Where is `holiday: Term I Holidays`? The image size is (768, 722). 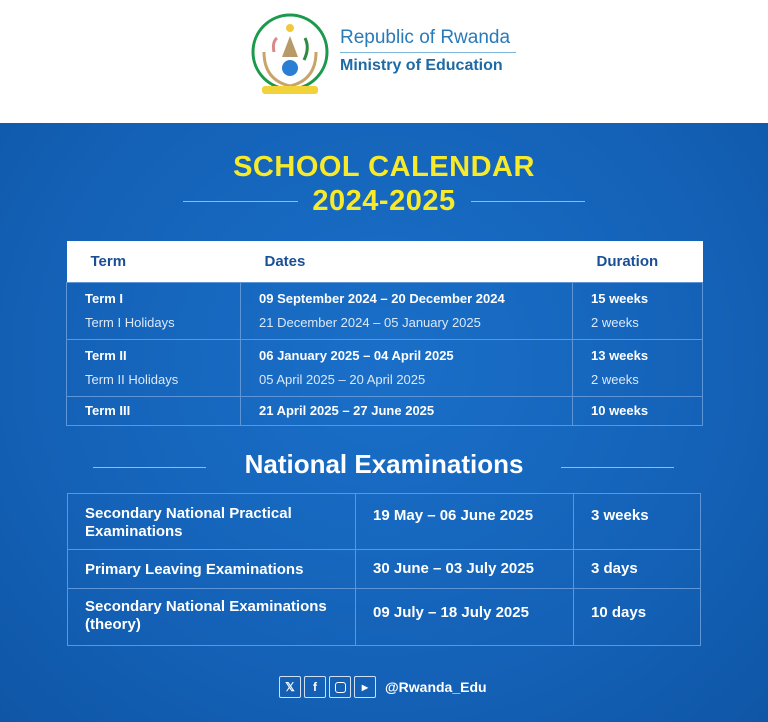
holiday: Term I Holidays is located at coordinates (130, 322).